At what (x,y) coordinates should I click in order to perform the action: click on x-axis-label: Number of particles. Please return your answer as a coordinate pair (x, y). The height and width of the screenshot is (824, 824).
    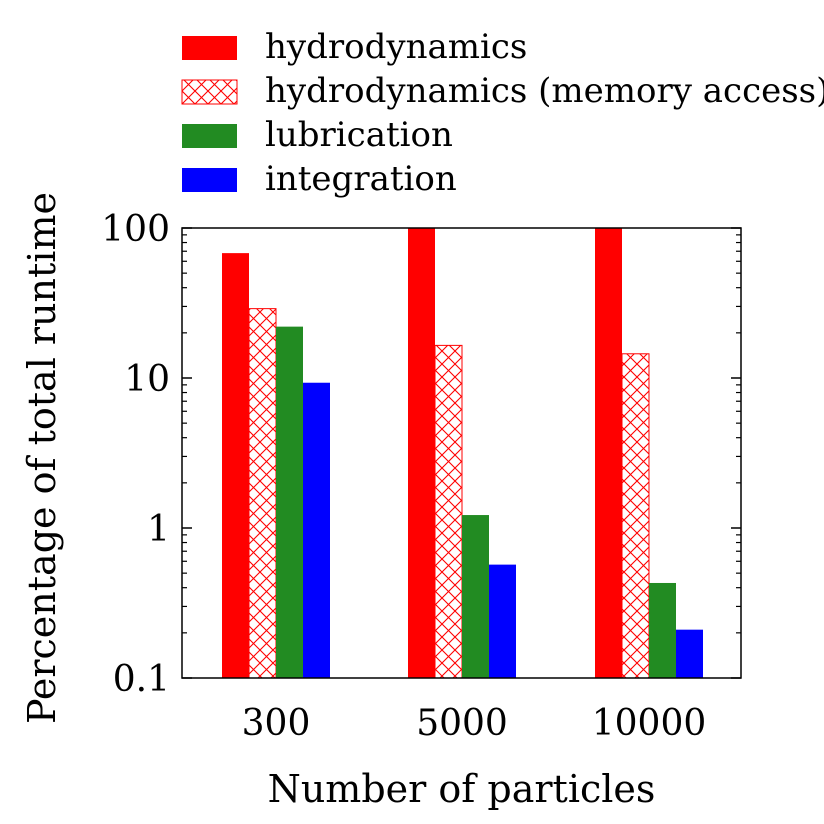
    Looking at the image, I should click on (462, 789).